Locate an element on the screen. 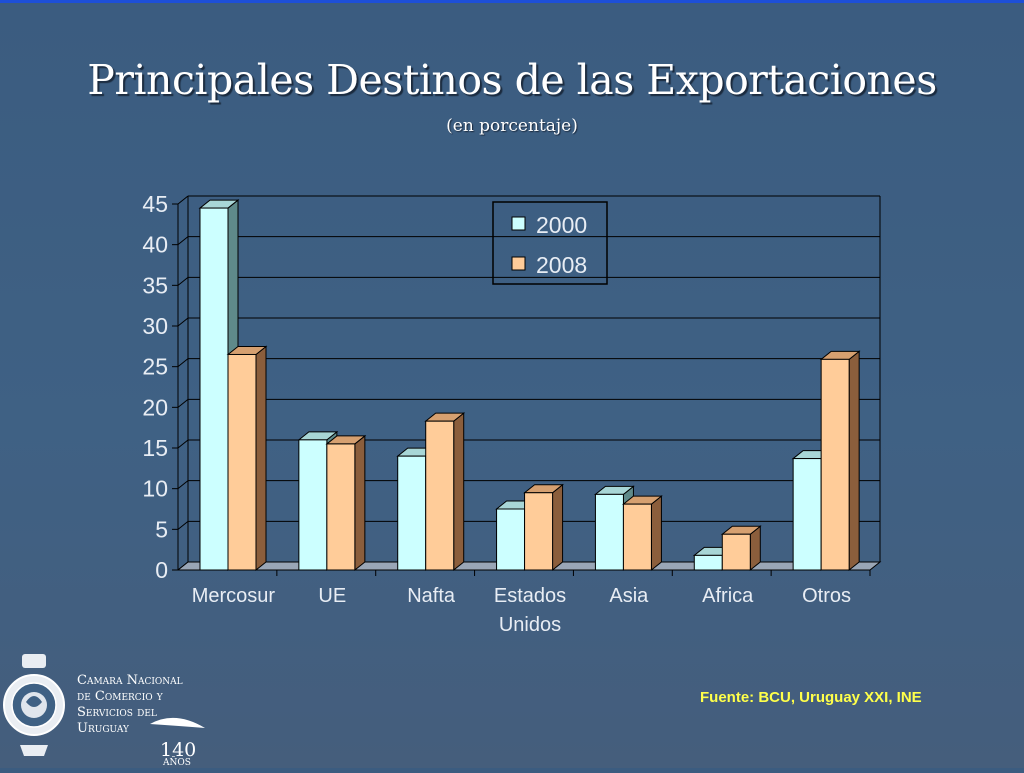 The width and height of the screenshot is (1024, 773). logo-anniversary-unit: AÑOS is located at coordinates (177, 763).